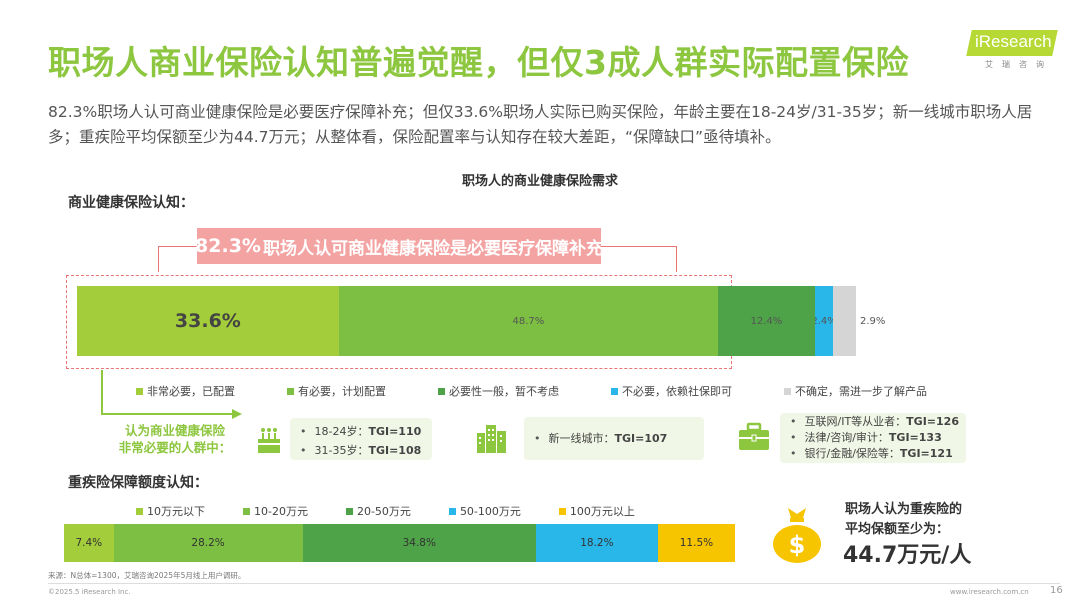 This screenshot has width=1080, height=608. I want to click on awareness-stacked-bar: 33.6% 48.7% 12.4% 2.4%, so click(466, 321).